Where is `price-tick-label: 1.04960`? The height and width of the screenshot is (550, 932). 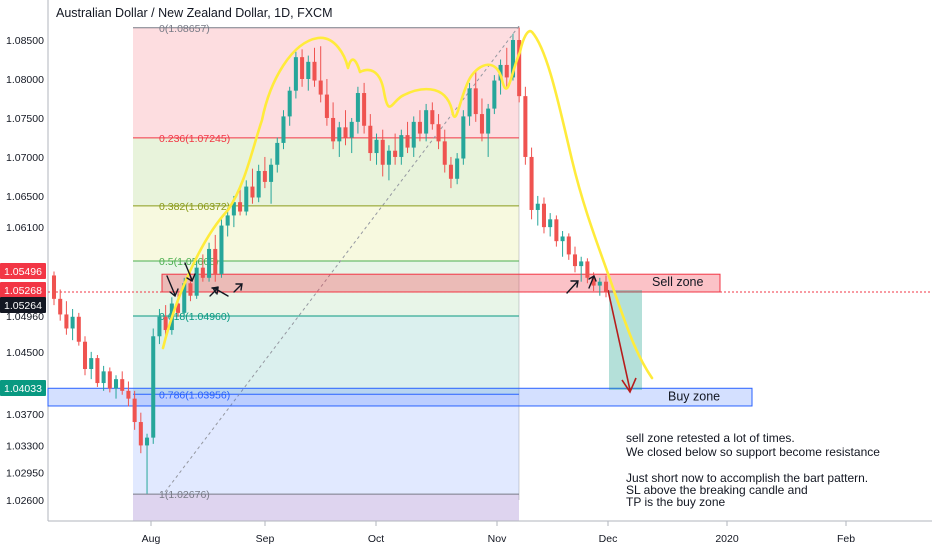 price-tick-label: 1.04960 is located at coordinates (25, 317).